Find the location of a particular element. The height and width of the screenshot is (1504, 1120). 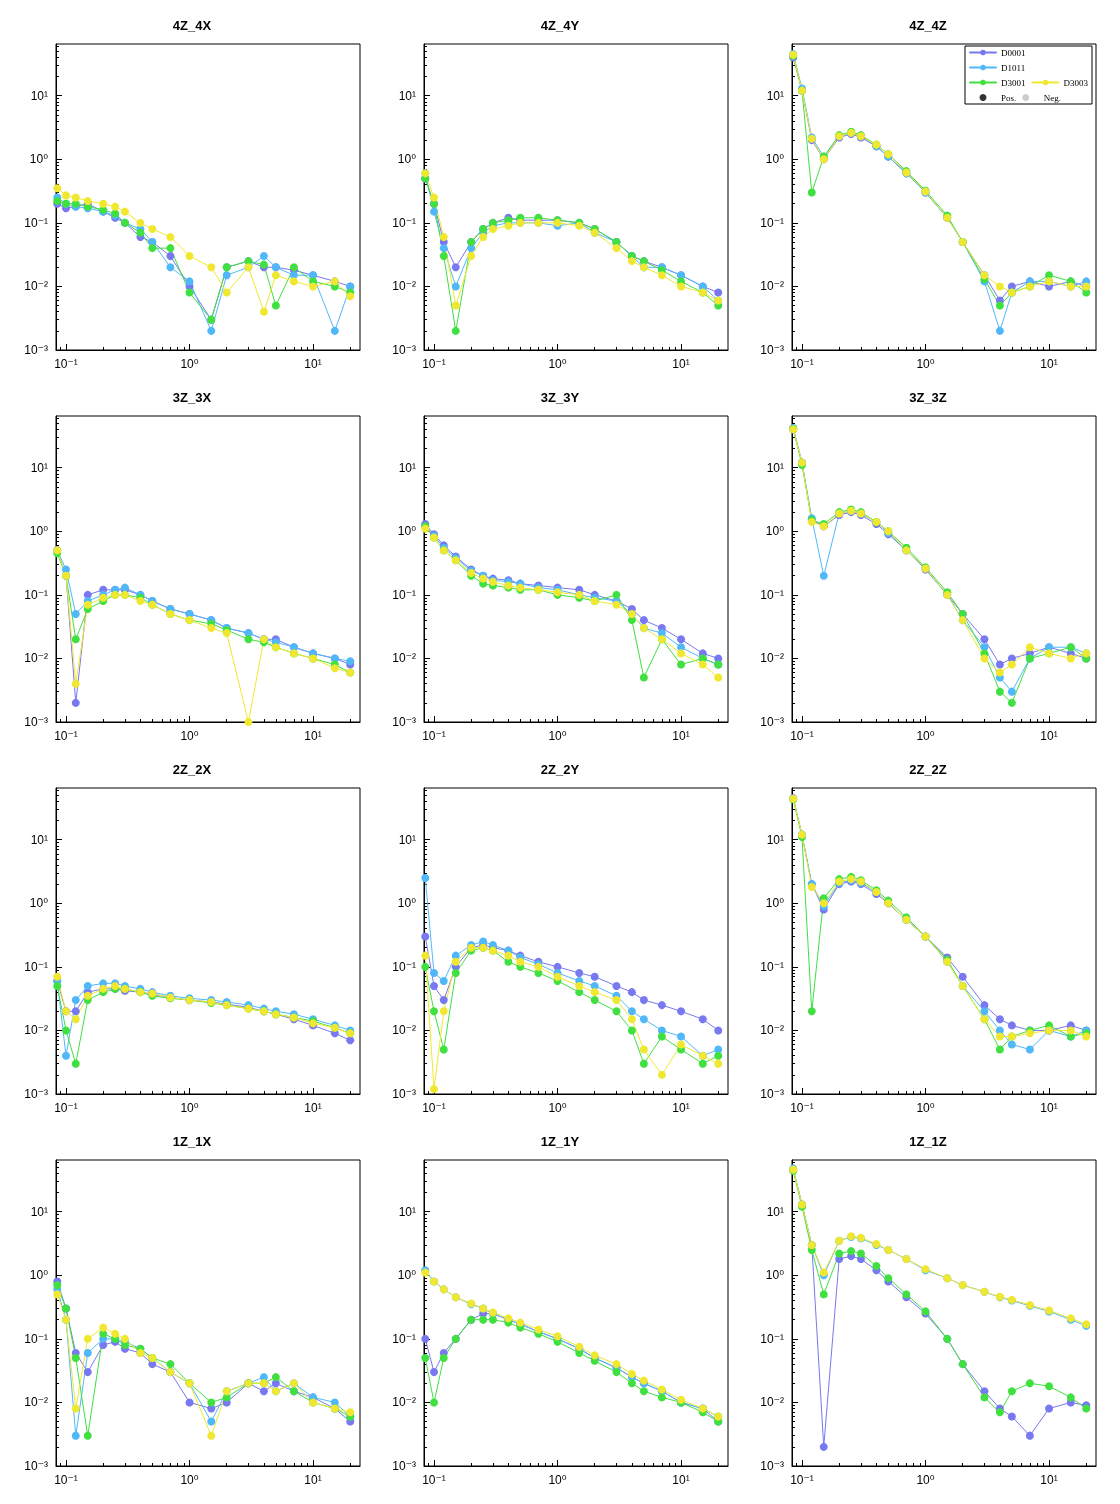

chart-title: 1Z_1Z is located at coordinates (928, 1141).